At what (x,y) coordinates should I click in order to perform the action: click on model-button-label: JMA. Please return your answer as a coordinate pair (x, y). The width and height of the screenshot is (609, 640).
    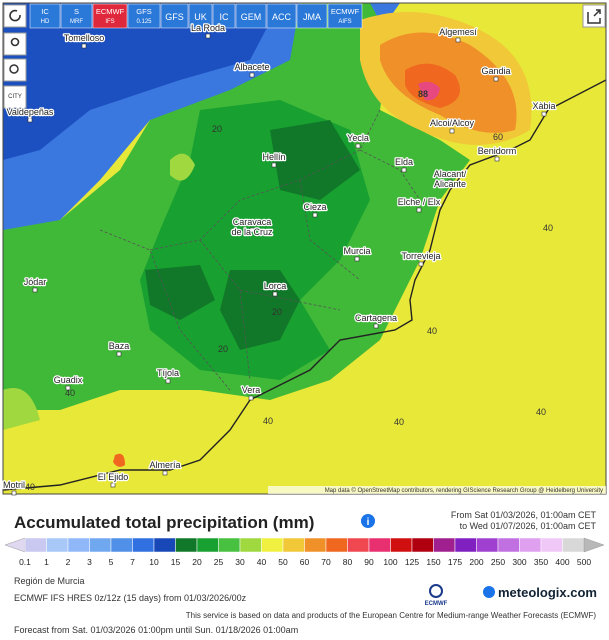
    Looking at the image, I should click on (312, 17).